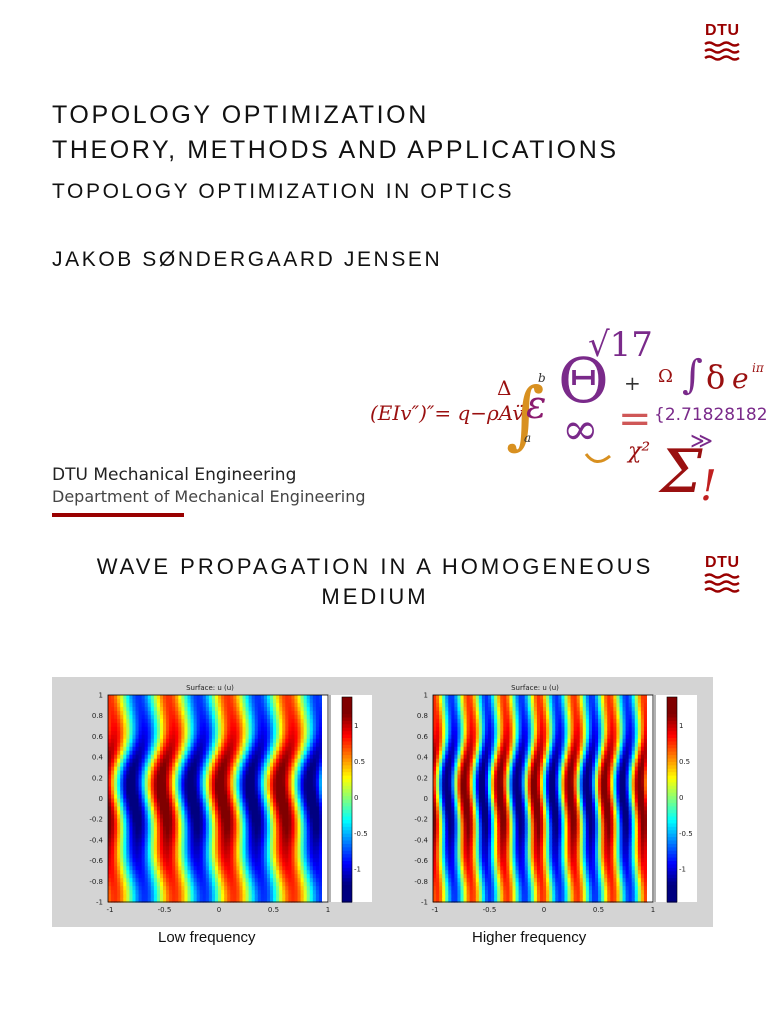 This screenshot has height=1024, width=768. Describe the element at coordinates (335, 150) in the screenshot. I see `title-line-2: THEORY, METHODS AND APPLICATIONS` at that location.